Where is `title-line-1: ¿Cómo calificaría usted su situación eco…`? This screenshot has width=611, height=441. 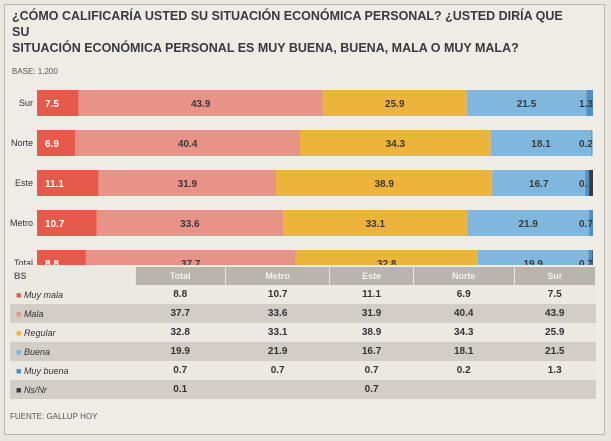
title-line-1: ¿Cómo calificaría usted su situación eco… is located at coordinates (287, 24).